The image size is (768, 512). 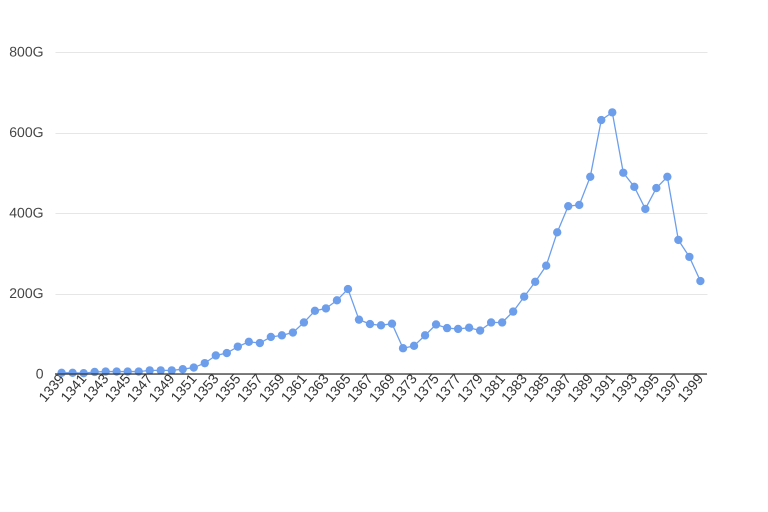 What do you see at coordinates (26, 212) in the screenshot?
I see `y-tick-label: 400G` at bounding box center [26, 212].